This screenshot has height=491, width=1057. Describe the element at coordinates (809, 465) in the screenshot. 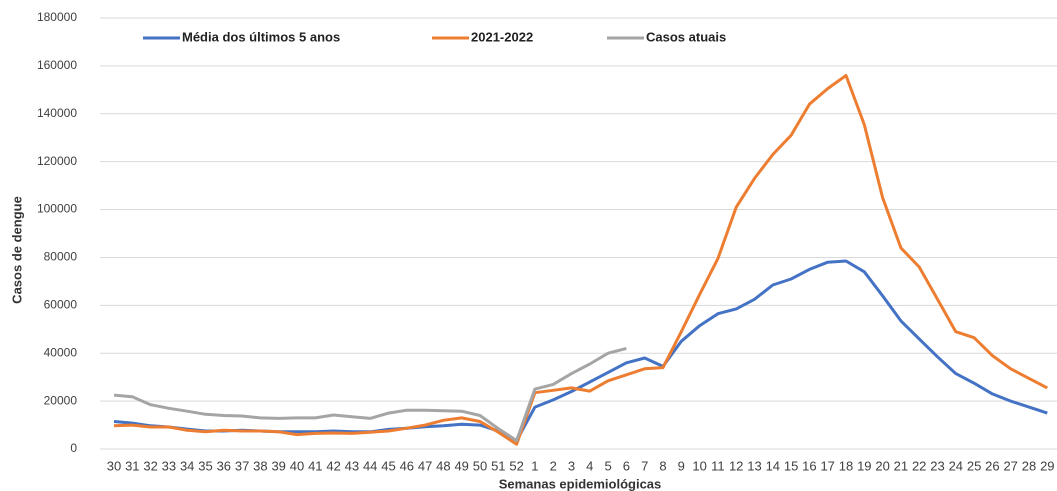

I see `x-tick-label: 16` at that location.